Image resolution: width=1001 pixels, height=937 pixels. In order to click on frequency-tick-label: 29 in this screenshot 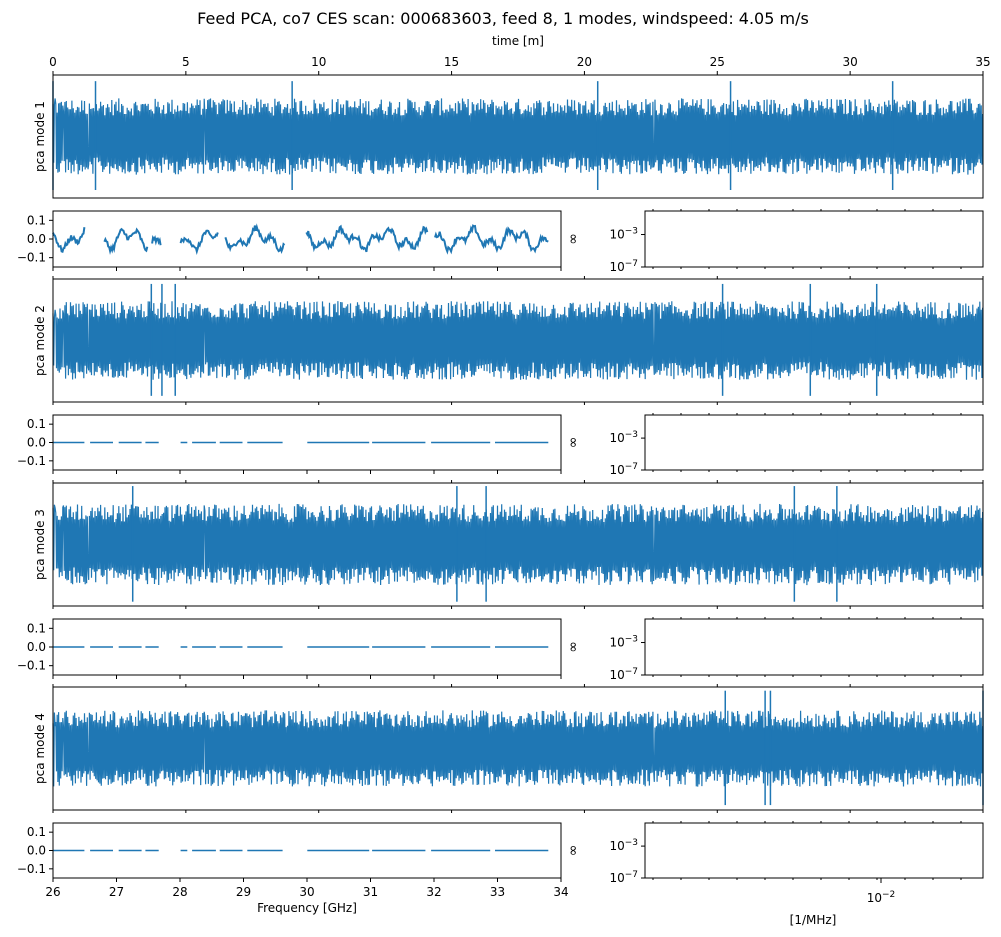, I will do `click(243, 892)`.